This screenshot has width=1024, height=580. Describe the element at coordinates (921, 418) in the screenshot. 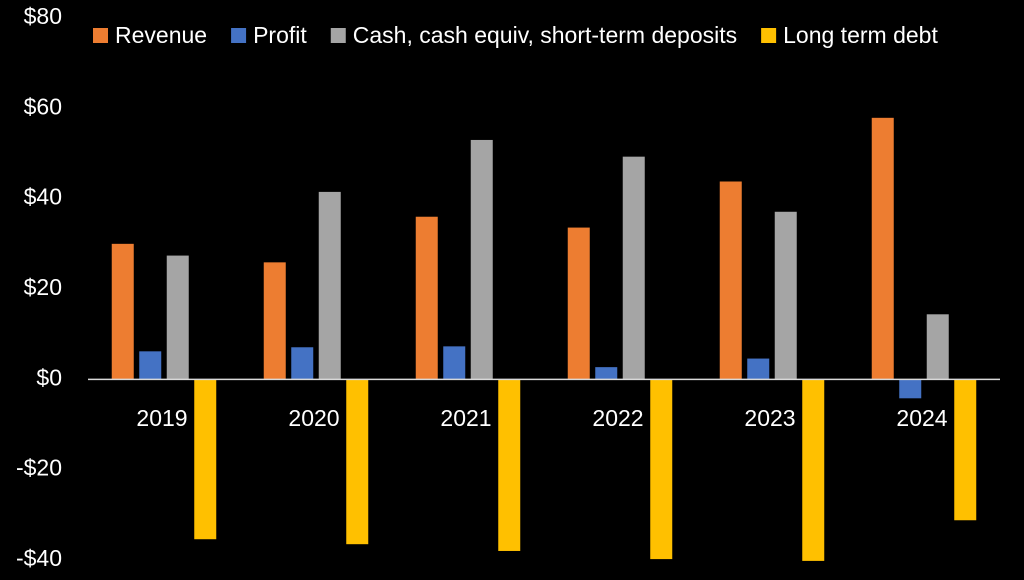

I see `x-tick-label: 2024` at that location.